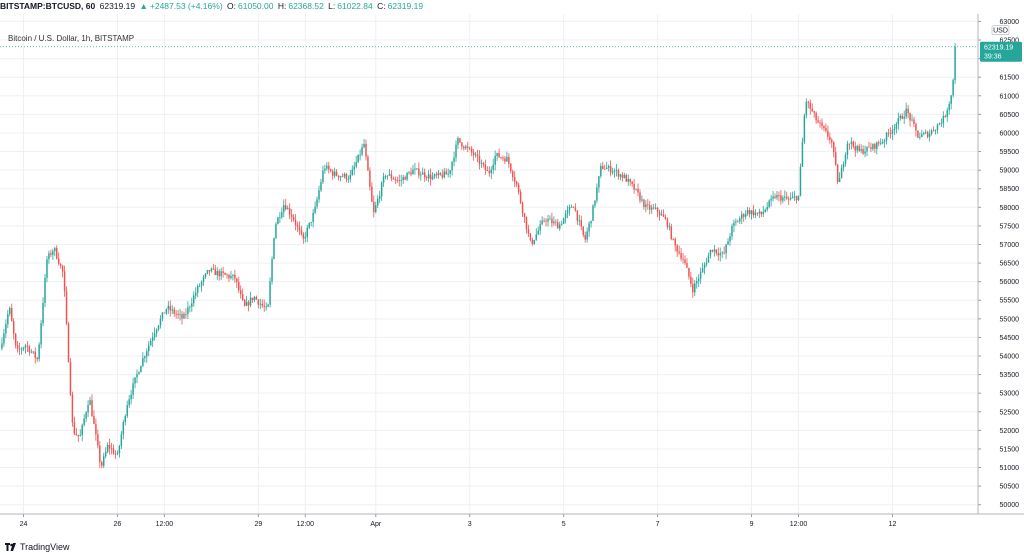 This screenshot has height=555, width=1024. What do you see at coordinates (1010, 152) in the screenshot?
I see `y-tick-label: 59500` at bounding box center [1010, 152].